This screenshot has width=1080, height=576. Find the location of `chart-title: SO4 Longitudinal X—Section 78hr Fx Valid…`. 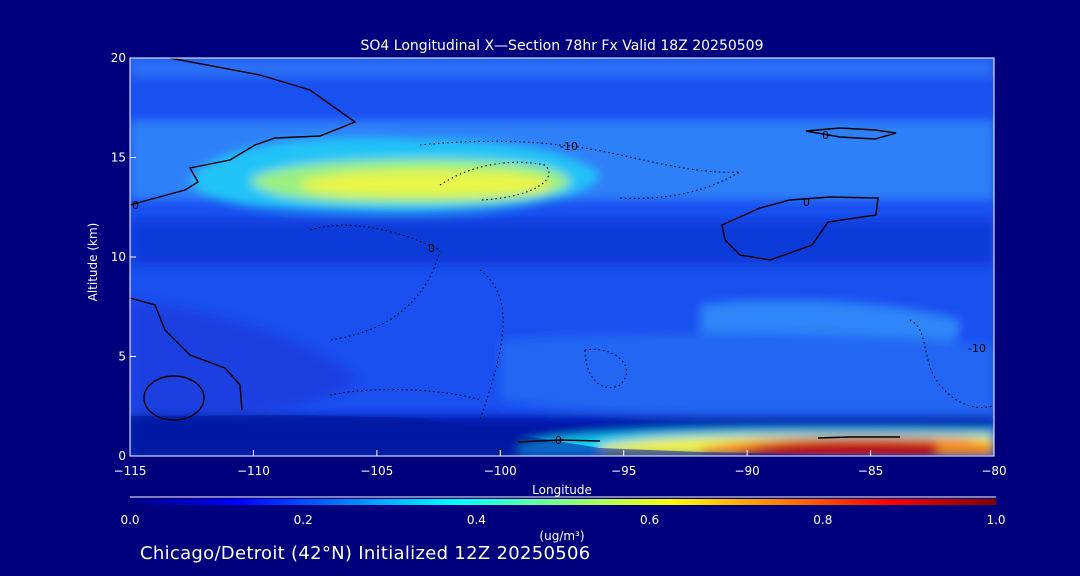

chart-title: SO4 Longitudinal X—Section 78hr Fx Valid… is located at coordinates (562, 46).